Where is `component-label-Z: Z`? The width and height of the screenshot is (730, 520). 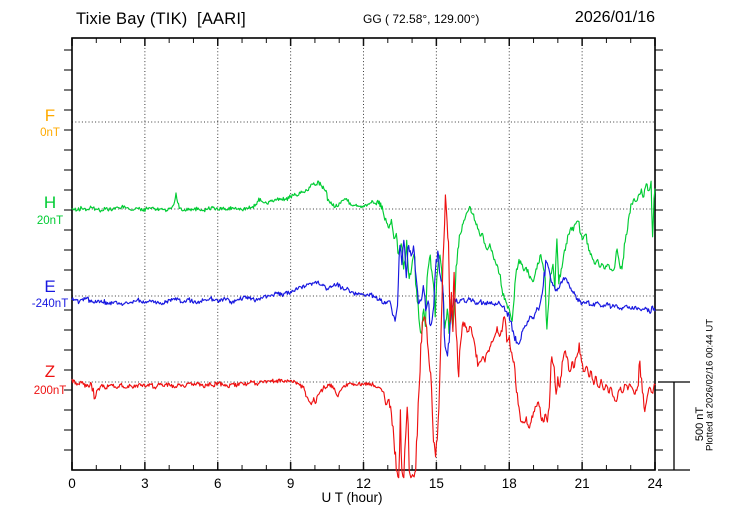
component-label-Z: Z is located at coordinates (50, 371).